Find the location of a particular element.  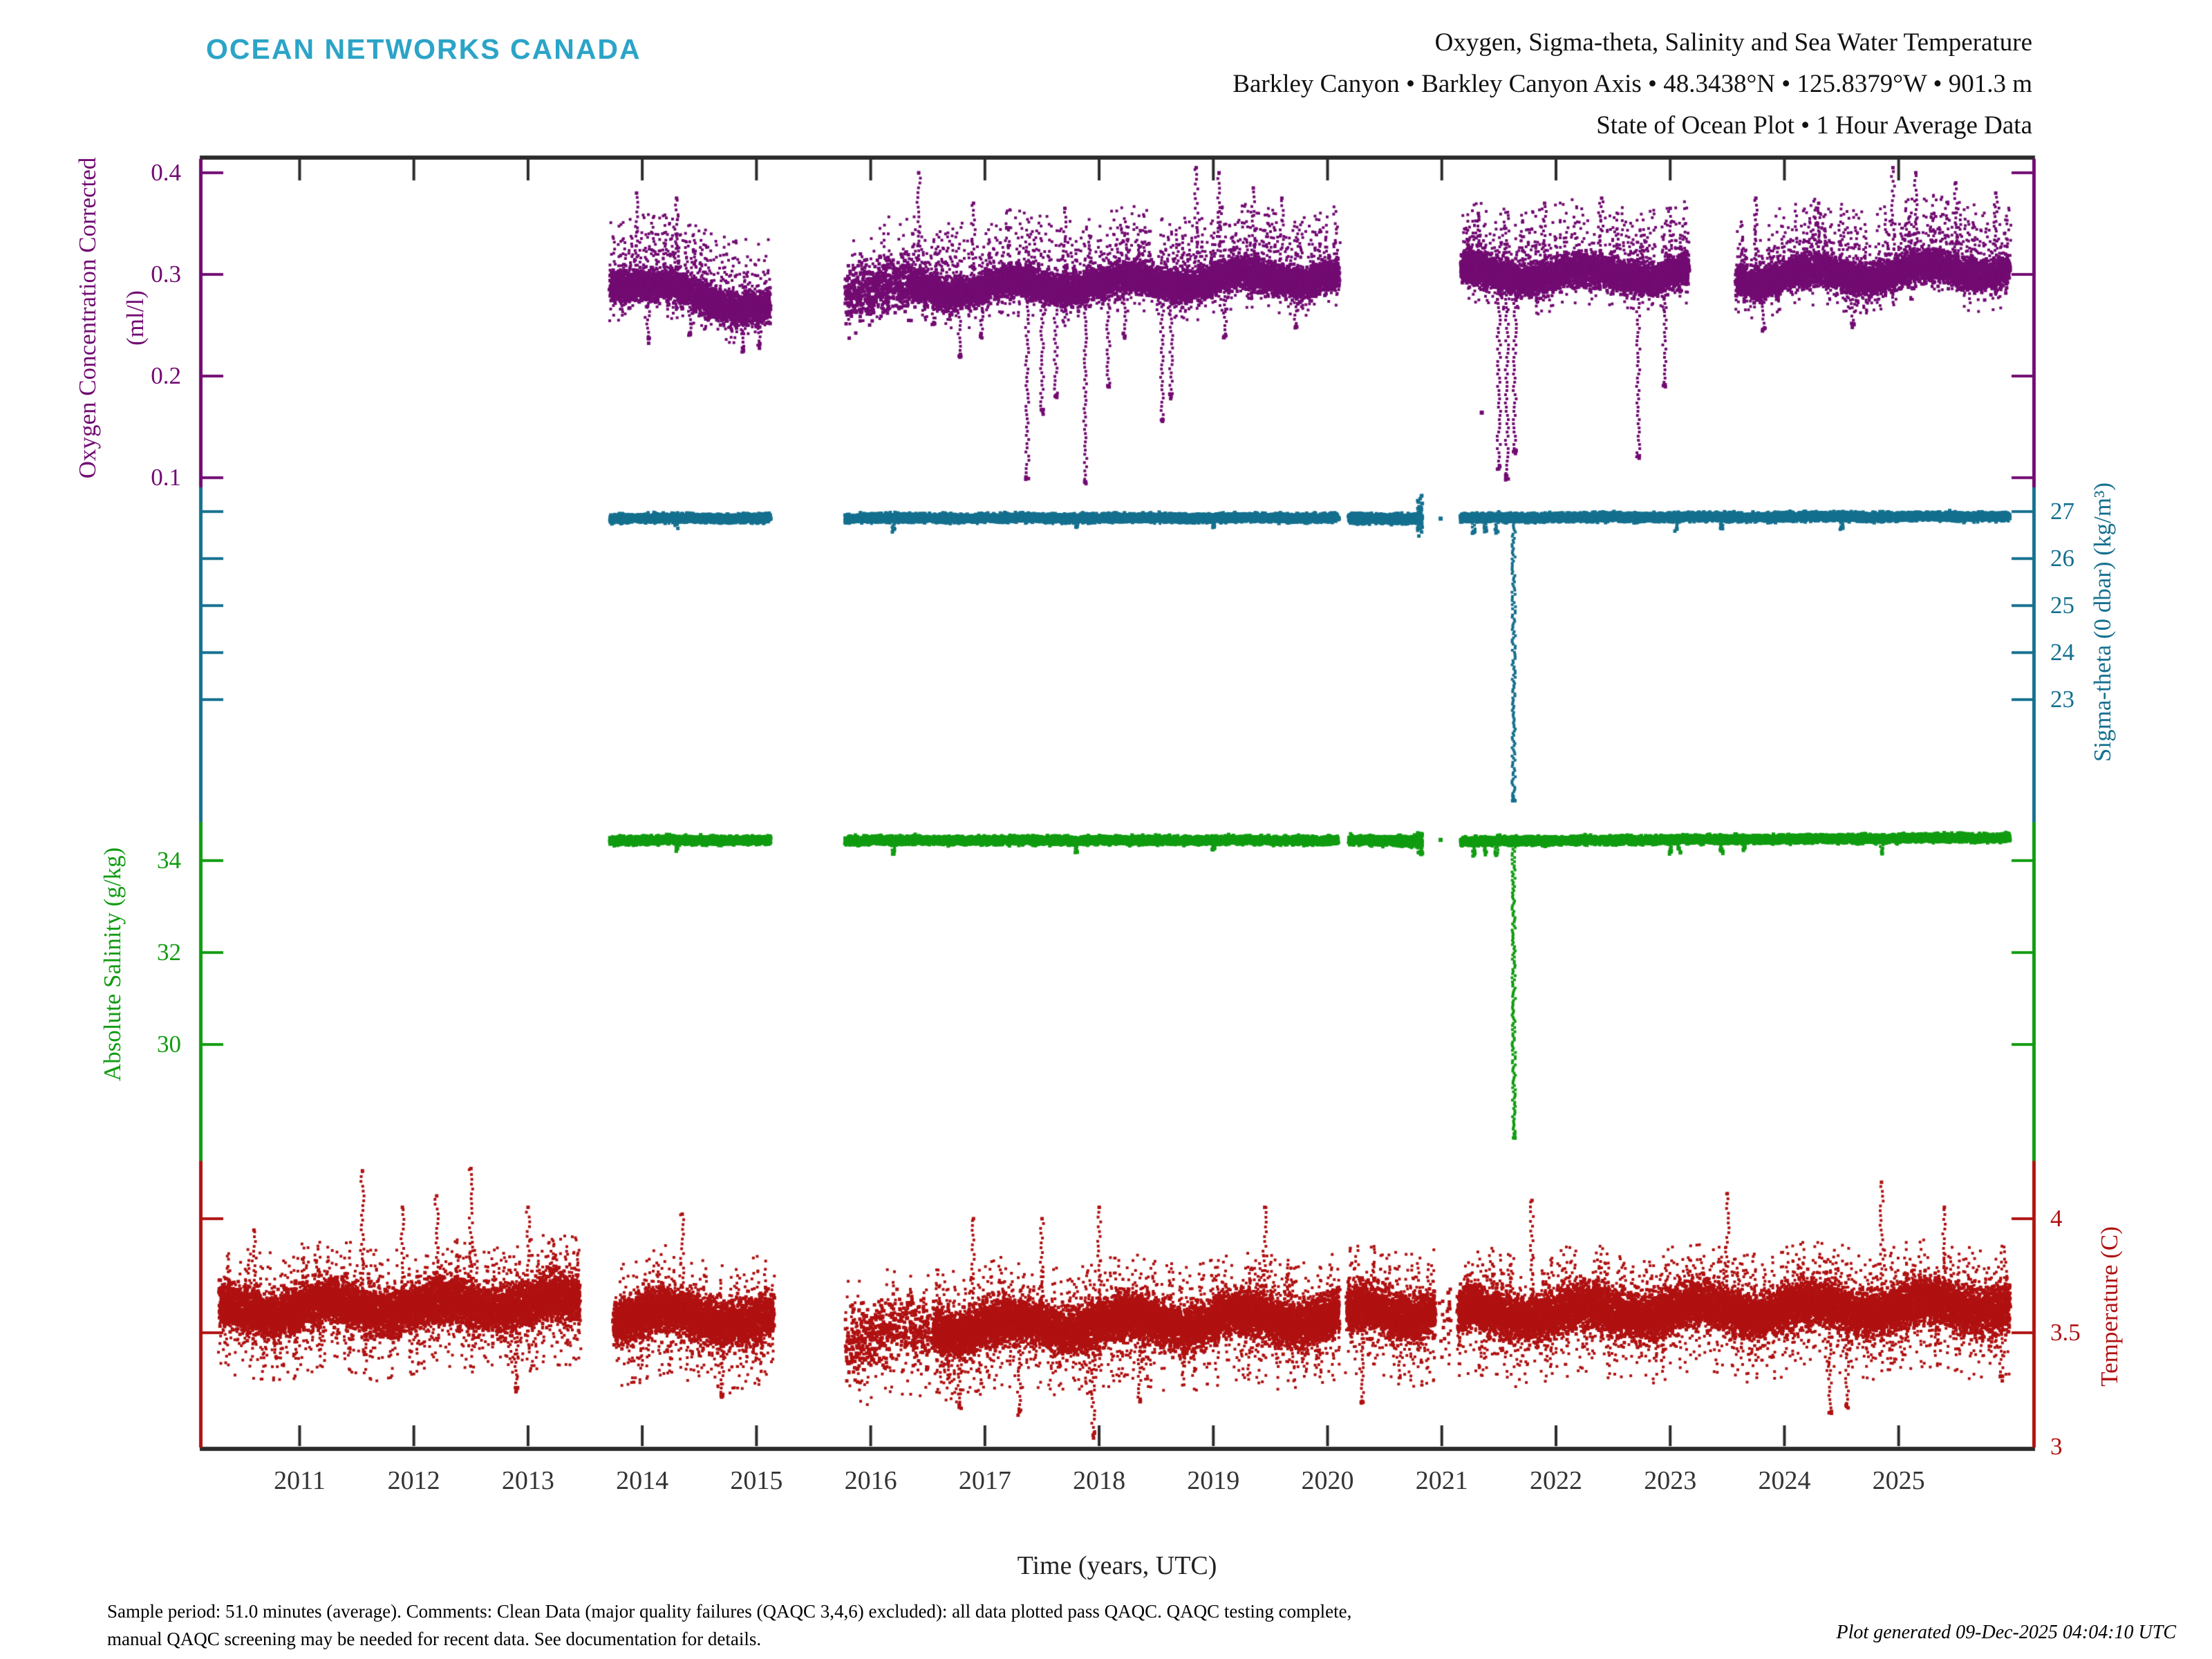

salinity-tick-label: 32 is located at coordinates (169, 952).